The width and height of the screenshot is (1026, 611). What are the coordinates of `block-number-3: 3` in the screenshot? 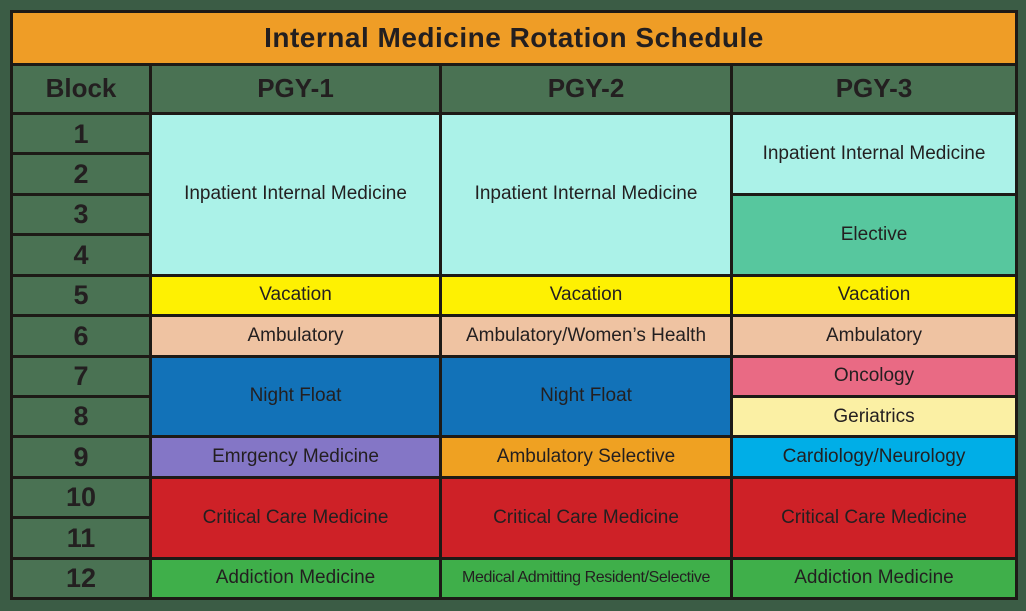 It's located at (81, 214).